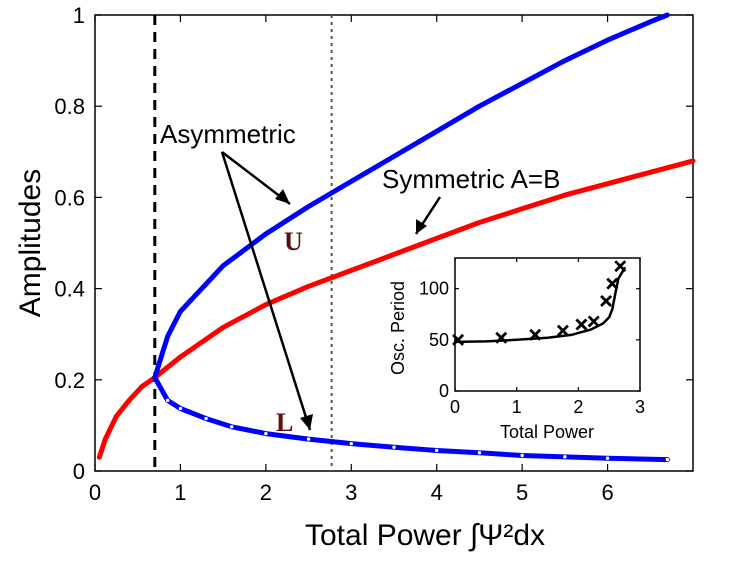 The width and height of the screenshot is (748, 561). I want to click on inset-x-axis-label: Total Power, so click(547, 432).